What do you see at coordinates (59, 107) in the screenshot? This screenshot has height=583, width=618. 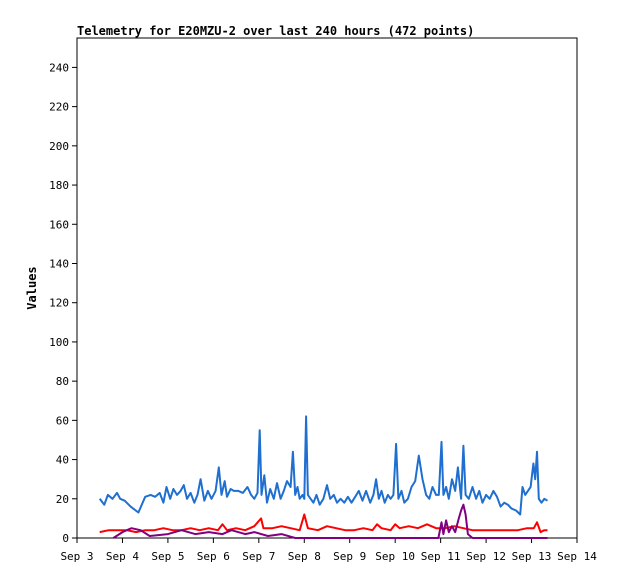 I see `y-tick-label: 220` at bounding box center [59, 107].